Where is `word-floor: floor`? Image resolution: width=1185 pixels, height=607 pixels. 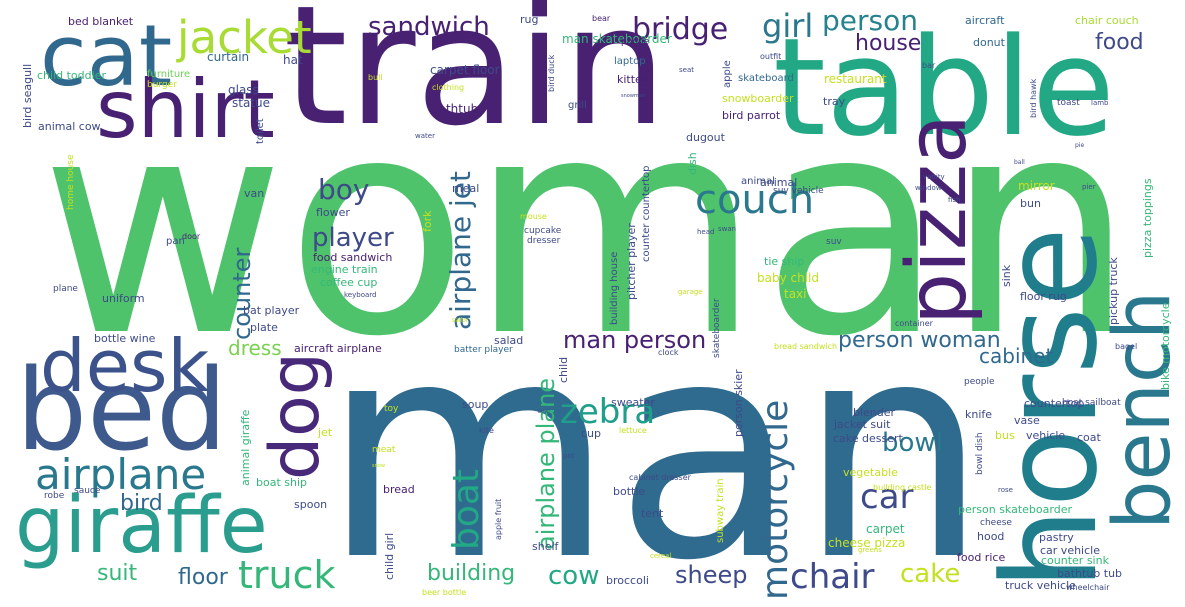 word-floor: floor is located at coordinates (203, 577).